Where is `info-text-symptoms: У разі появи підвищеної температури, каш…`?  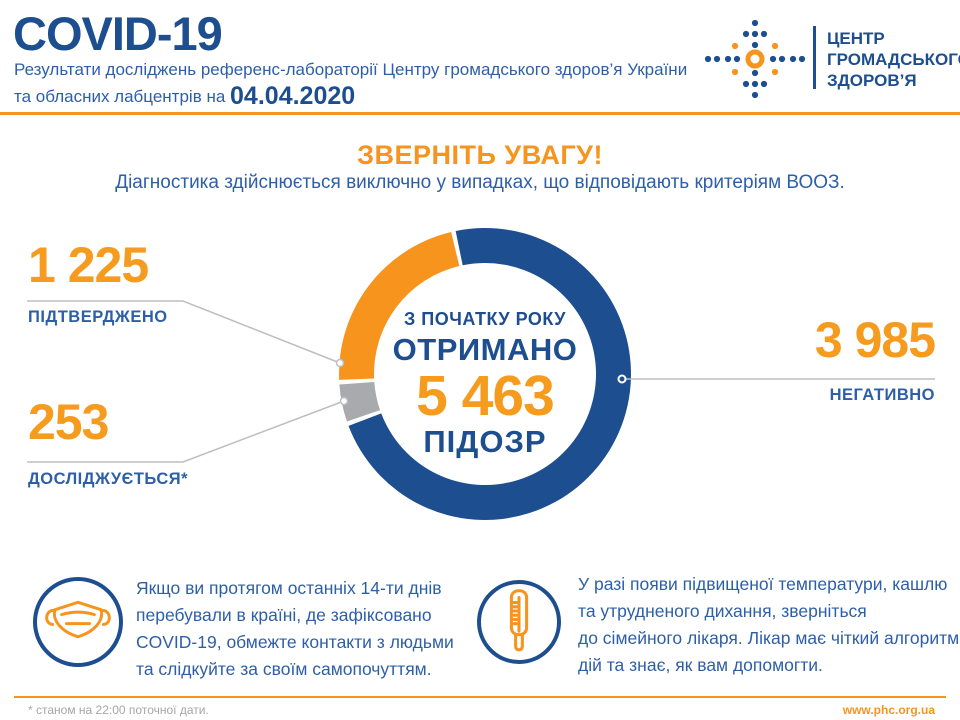 info-text-symptoms: У разі появи підвищеної температури, каш… is located at coordinates (768, 625).